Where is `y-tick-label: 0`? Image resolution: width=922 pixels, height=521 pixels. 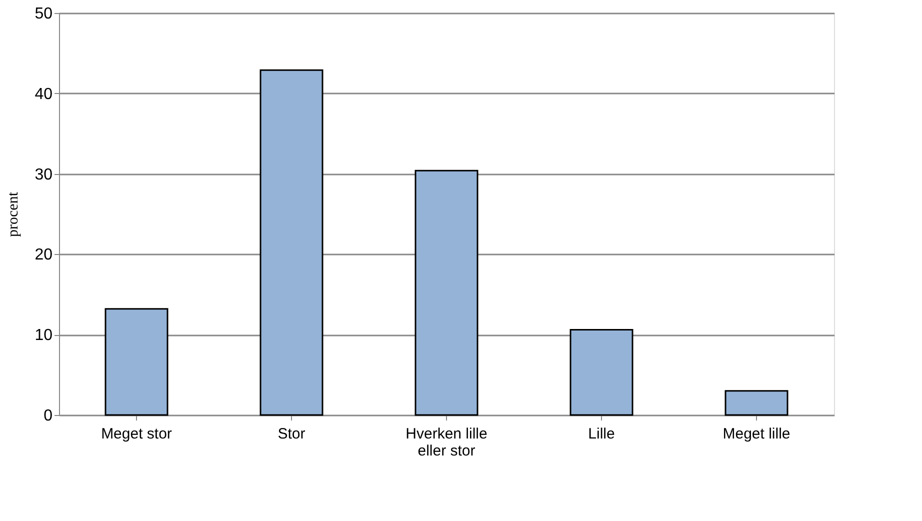 y-tick-label: 0 is located at coordinates (48, 416).